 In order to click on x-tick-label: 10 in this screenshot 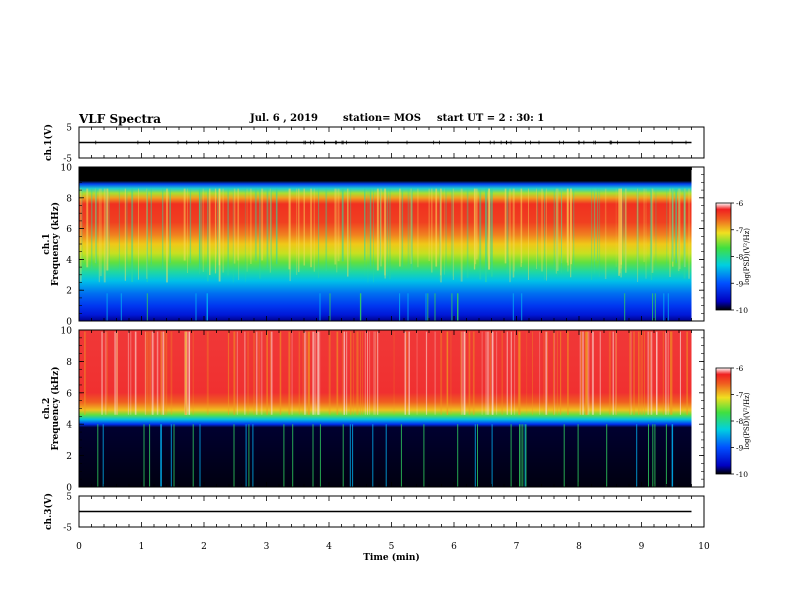, I will do `click(704, 547)`.